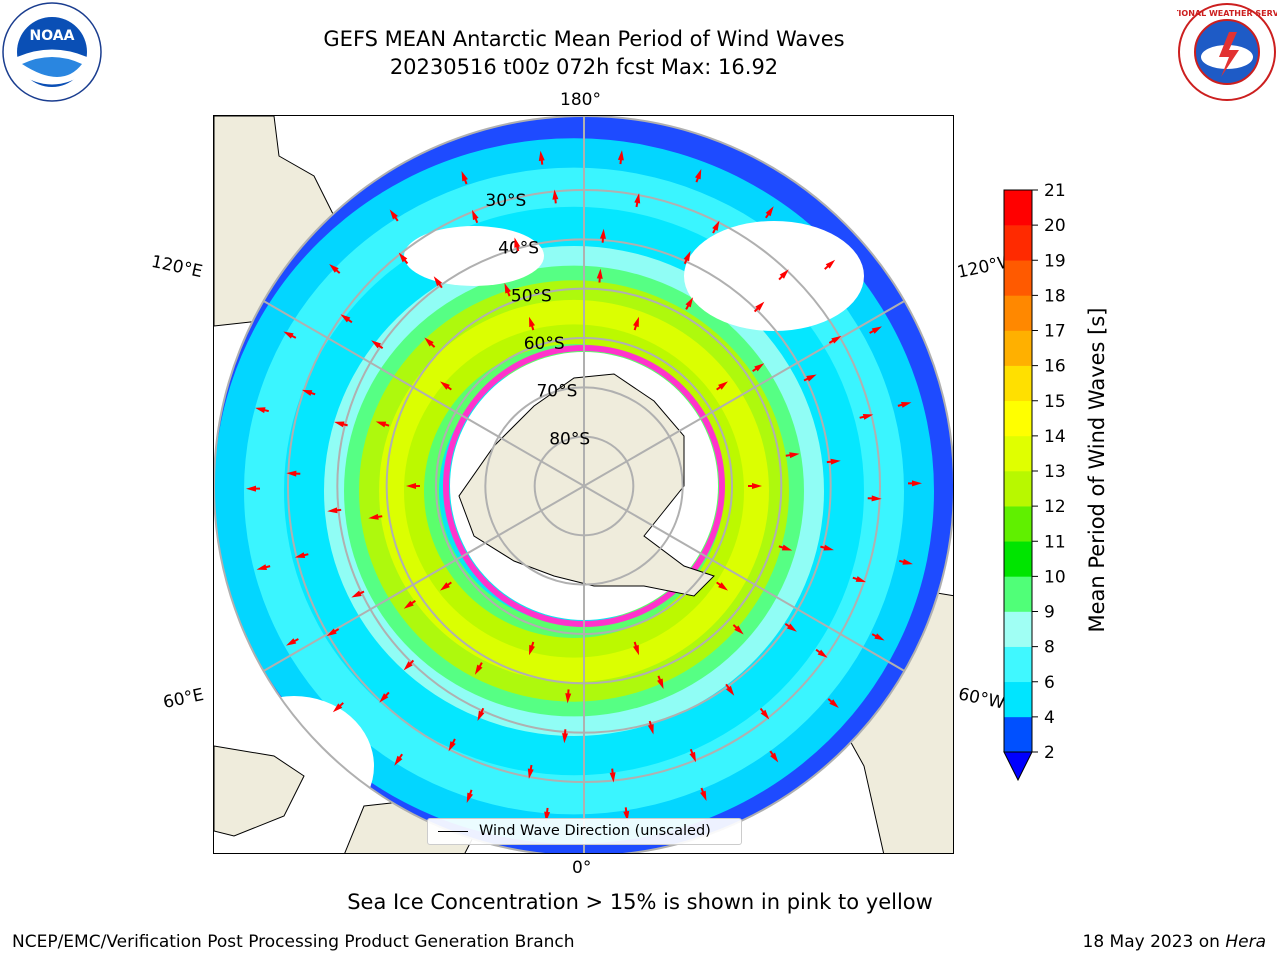 The image size is (1280, 960). Describe the element at coordinates (505, 201) in the screenshot. I see `latitude-label: 30°S` at that location.